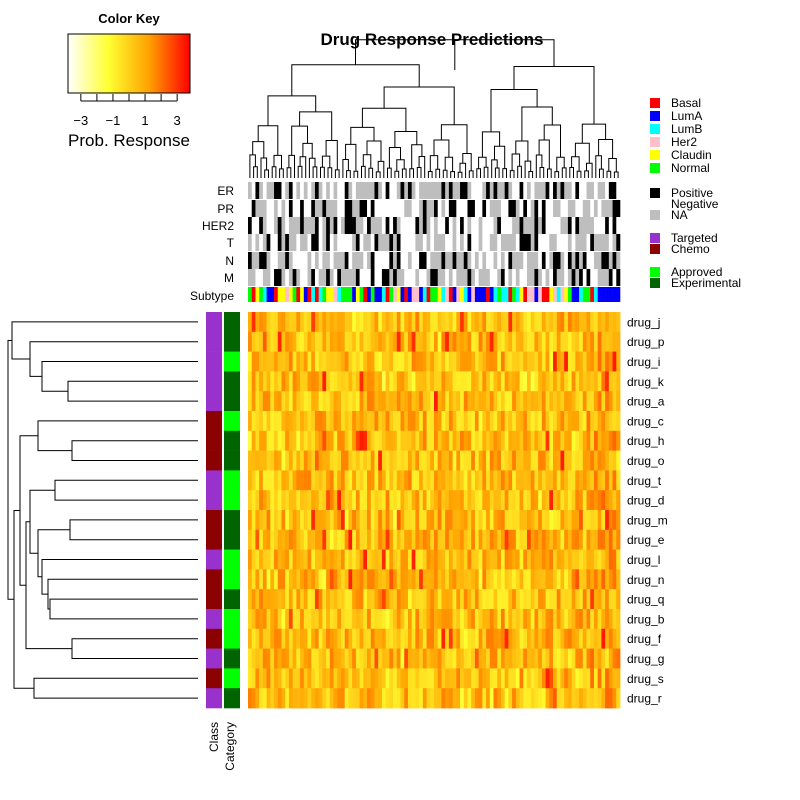  Describe the element at coordinates (119, 577) in the screenshot. I see `row-dendrogram-branch` at that location.